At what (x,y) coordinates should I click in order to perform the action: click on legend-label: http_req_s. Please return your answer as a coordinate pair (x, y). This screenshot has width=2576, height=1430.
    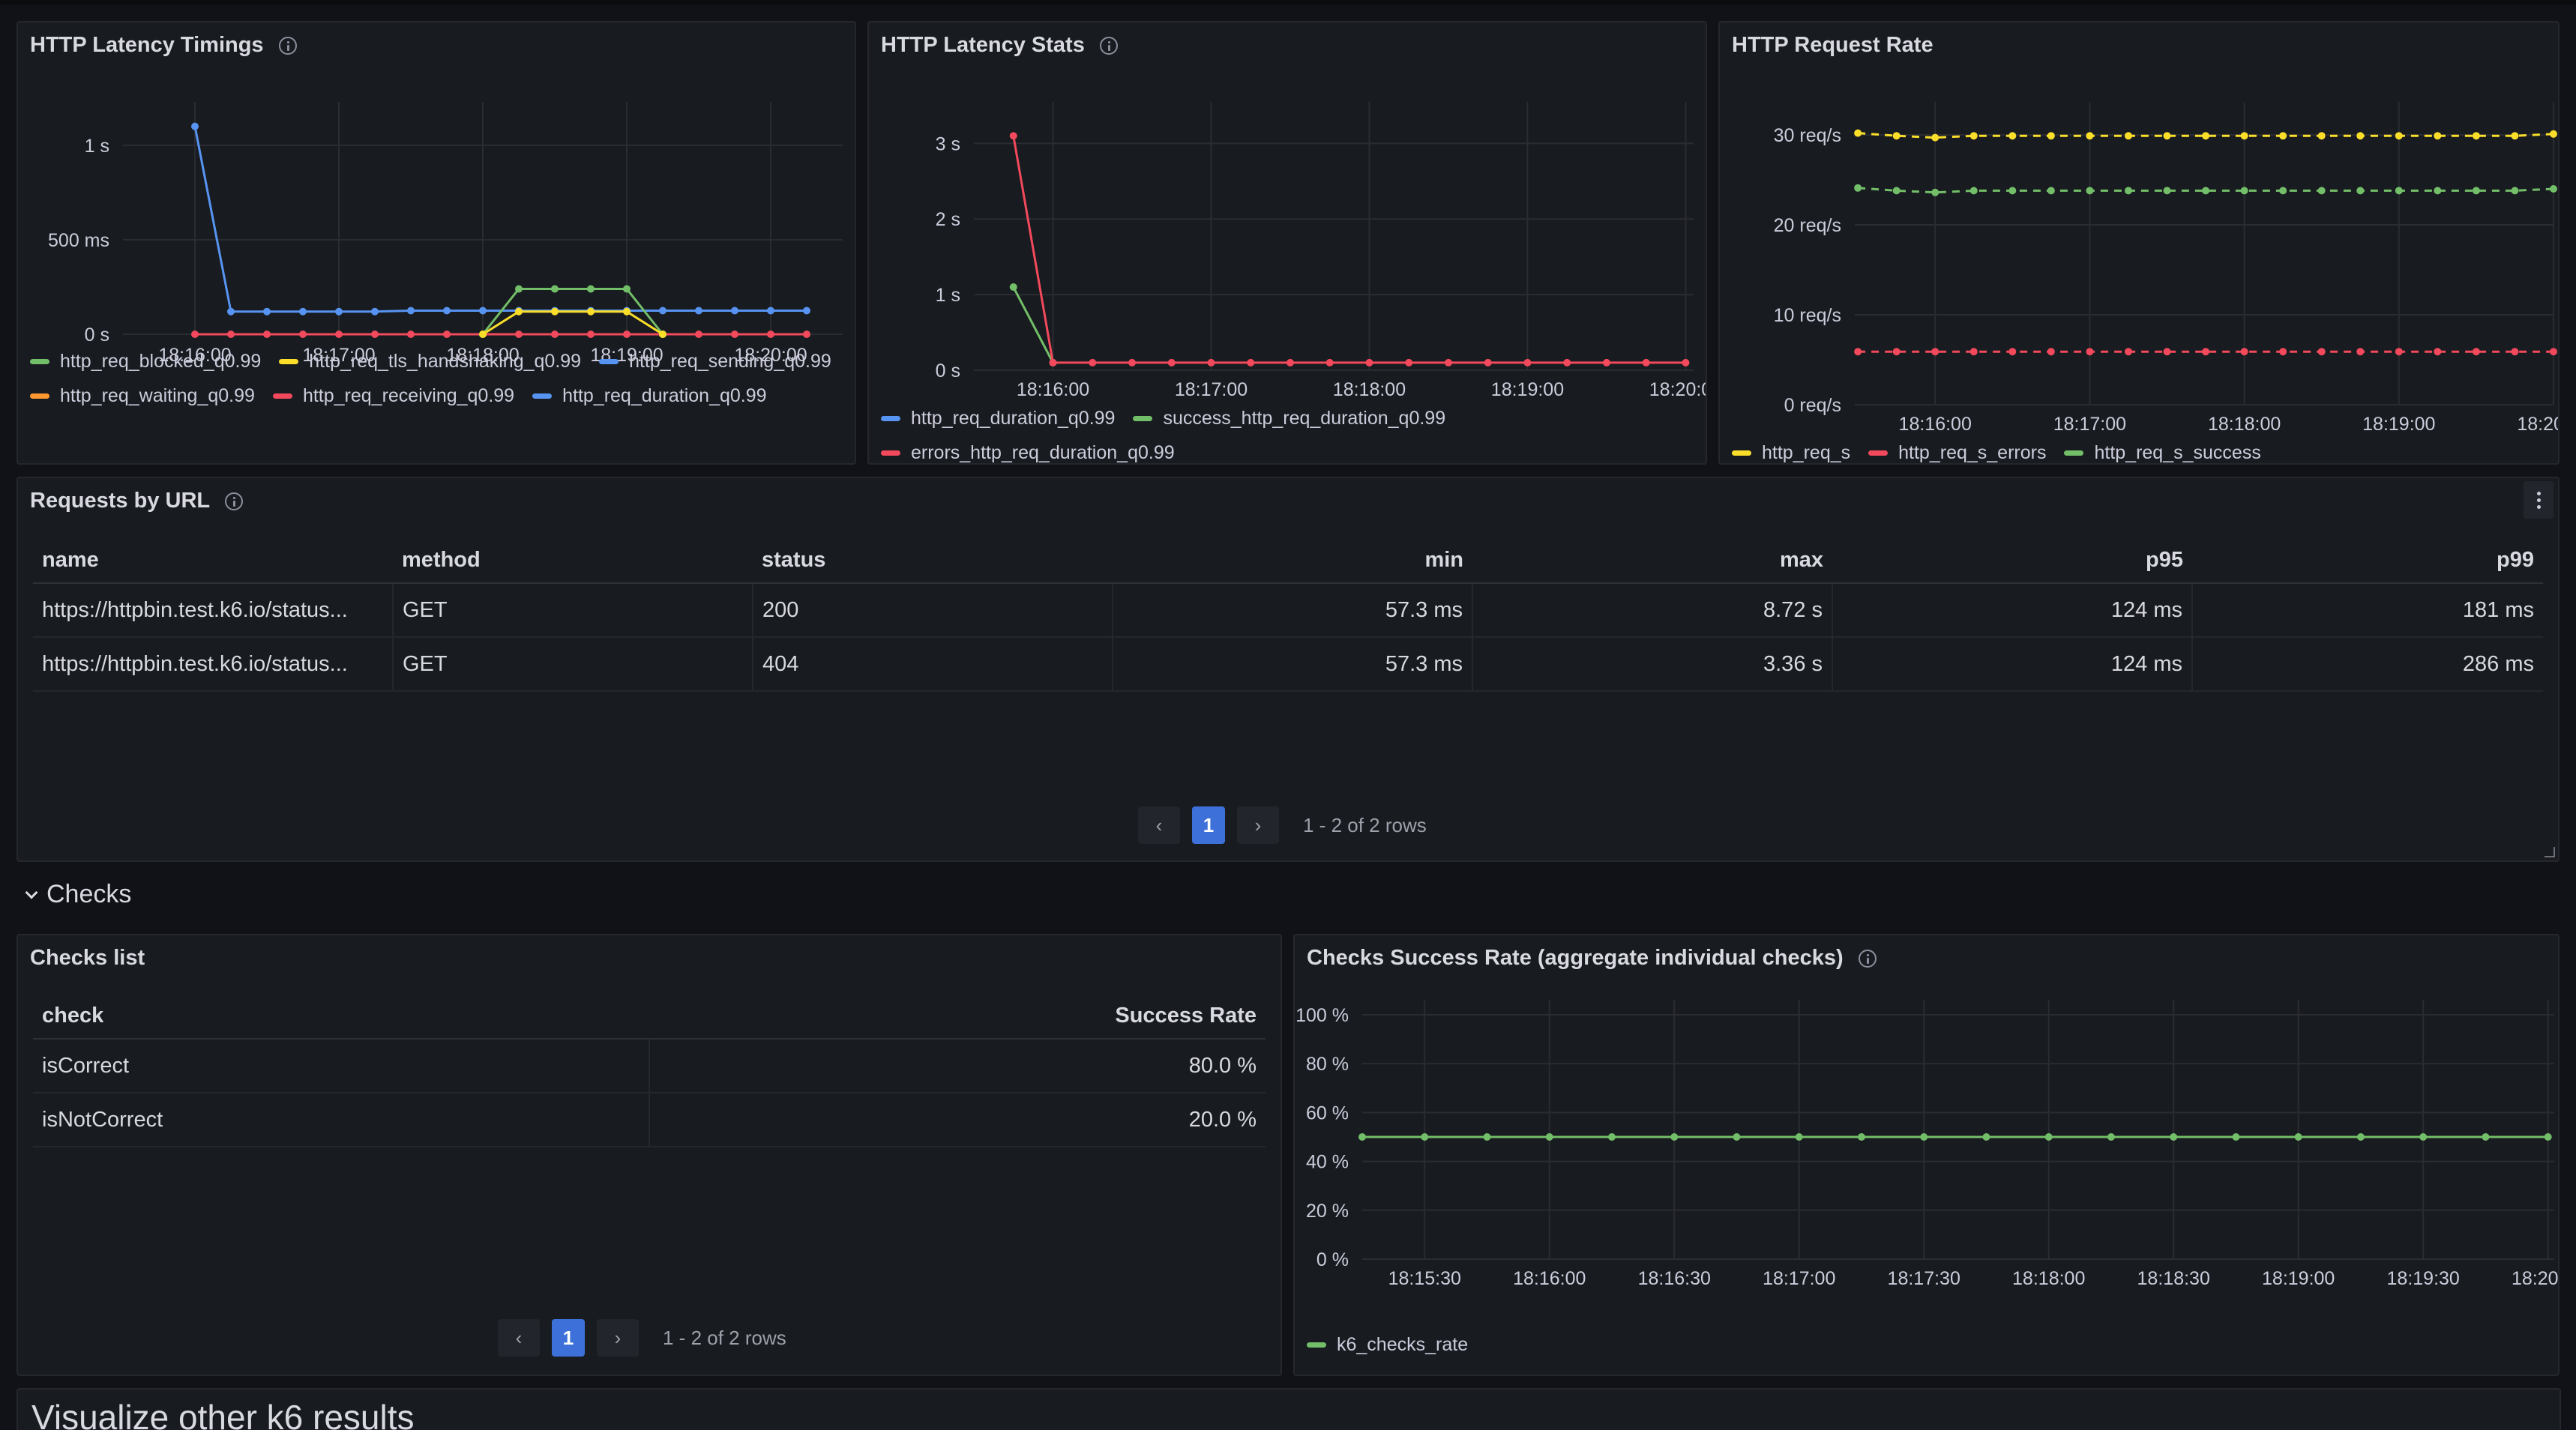
    Looking at the image, I should click on (1807, 452).